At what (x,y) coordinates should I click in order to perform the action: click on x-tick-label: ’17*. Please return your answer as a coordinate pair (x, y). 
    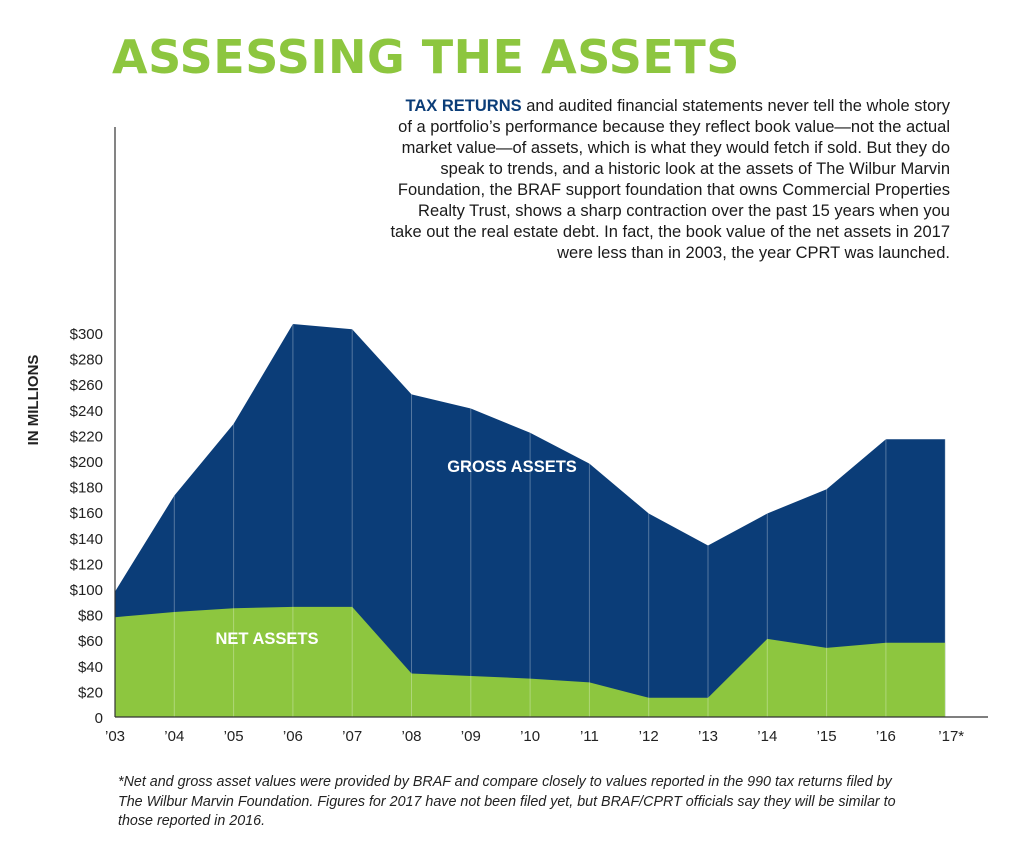
    Looking at the image, I should click on (951, 736).